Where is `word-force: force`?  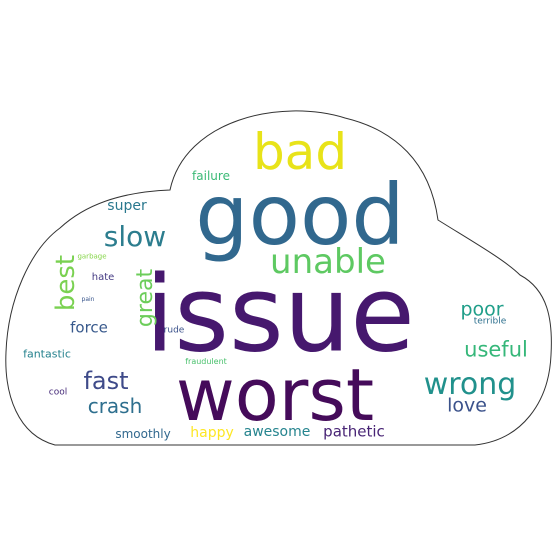
word-force: force is located at coordinates (89, 327).